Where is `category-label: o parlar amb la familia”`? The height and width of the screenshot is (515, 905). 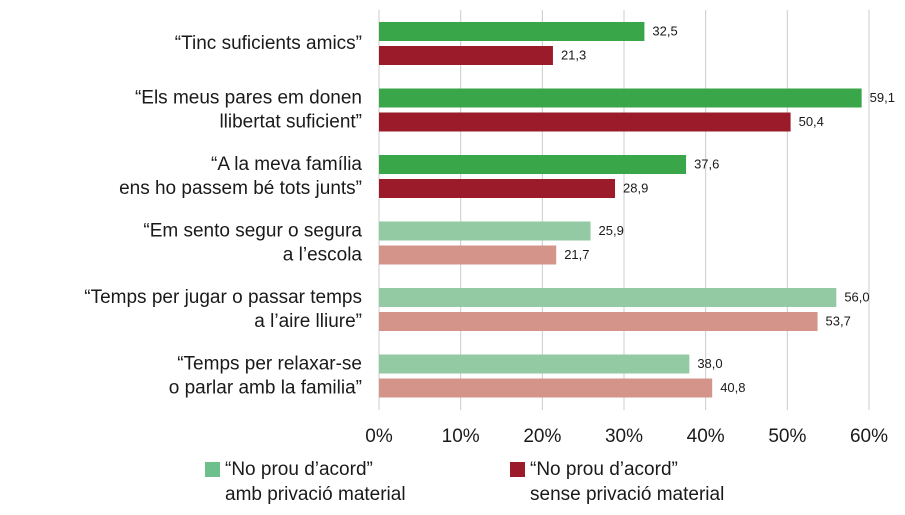
category-label: o parlar amb la familia” is located at coordinates (265, 388).